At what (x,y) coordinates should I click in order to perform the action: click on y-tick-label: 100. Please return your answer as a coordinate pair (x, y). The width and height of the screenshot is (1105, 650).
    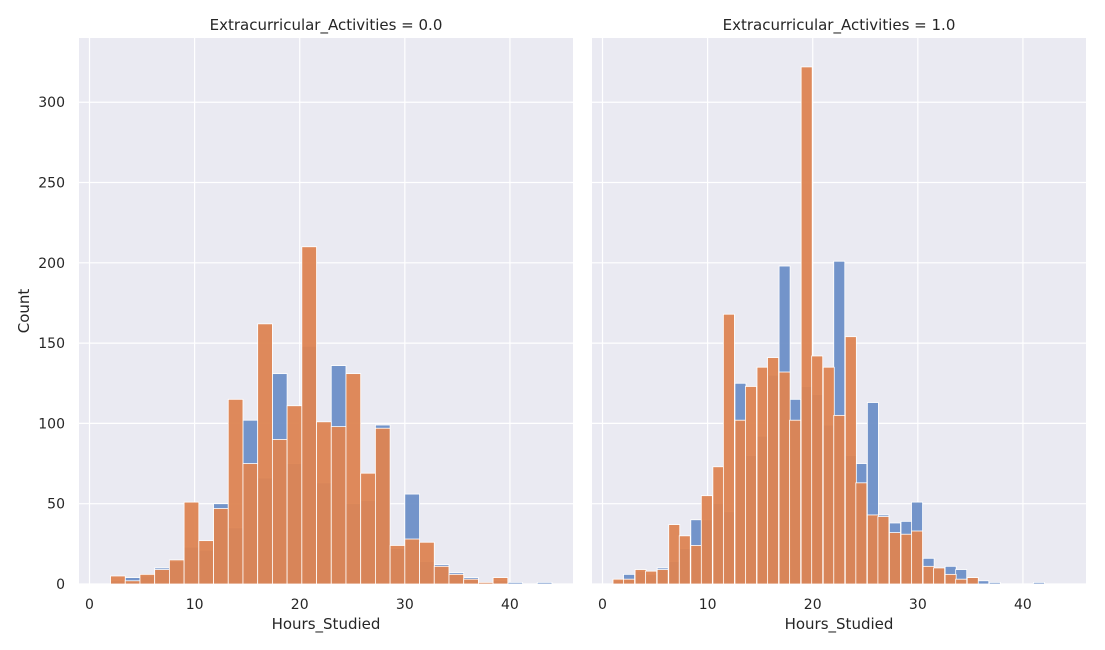
    Looking at the image, I should click on (51, 424).